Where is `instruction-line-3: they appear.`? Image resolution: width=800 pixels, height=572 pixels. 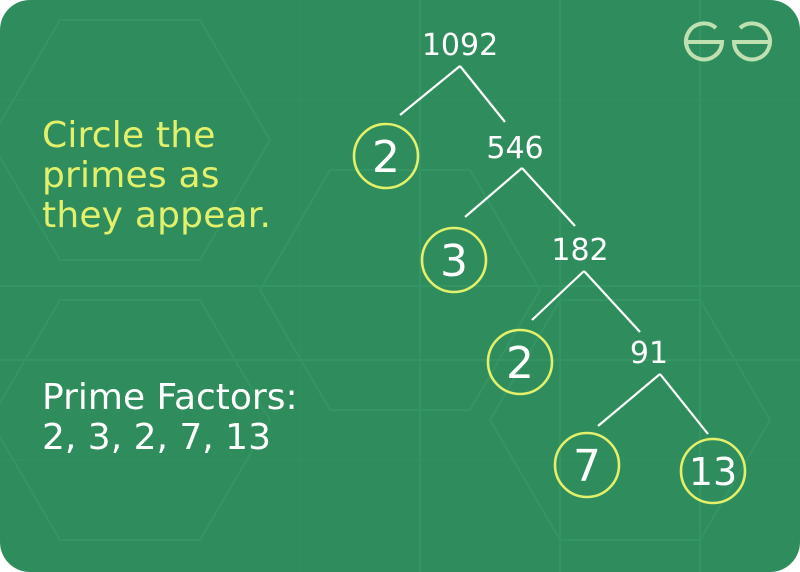
instruction-line-3: they appear. is located at coordinates (157, 215).